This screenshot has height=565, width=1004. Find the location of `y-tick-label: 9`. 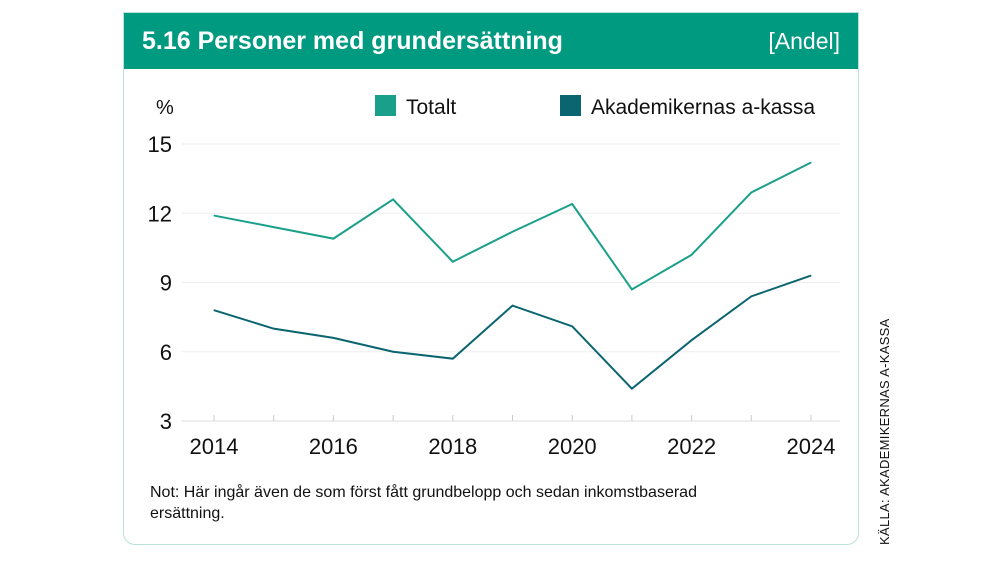

y-tick-label: 9 is located at coordinates (166, 283).